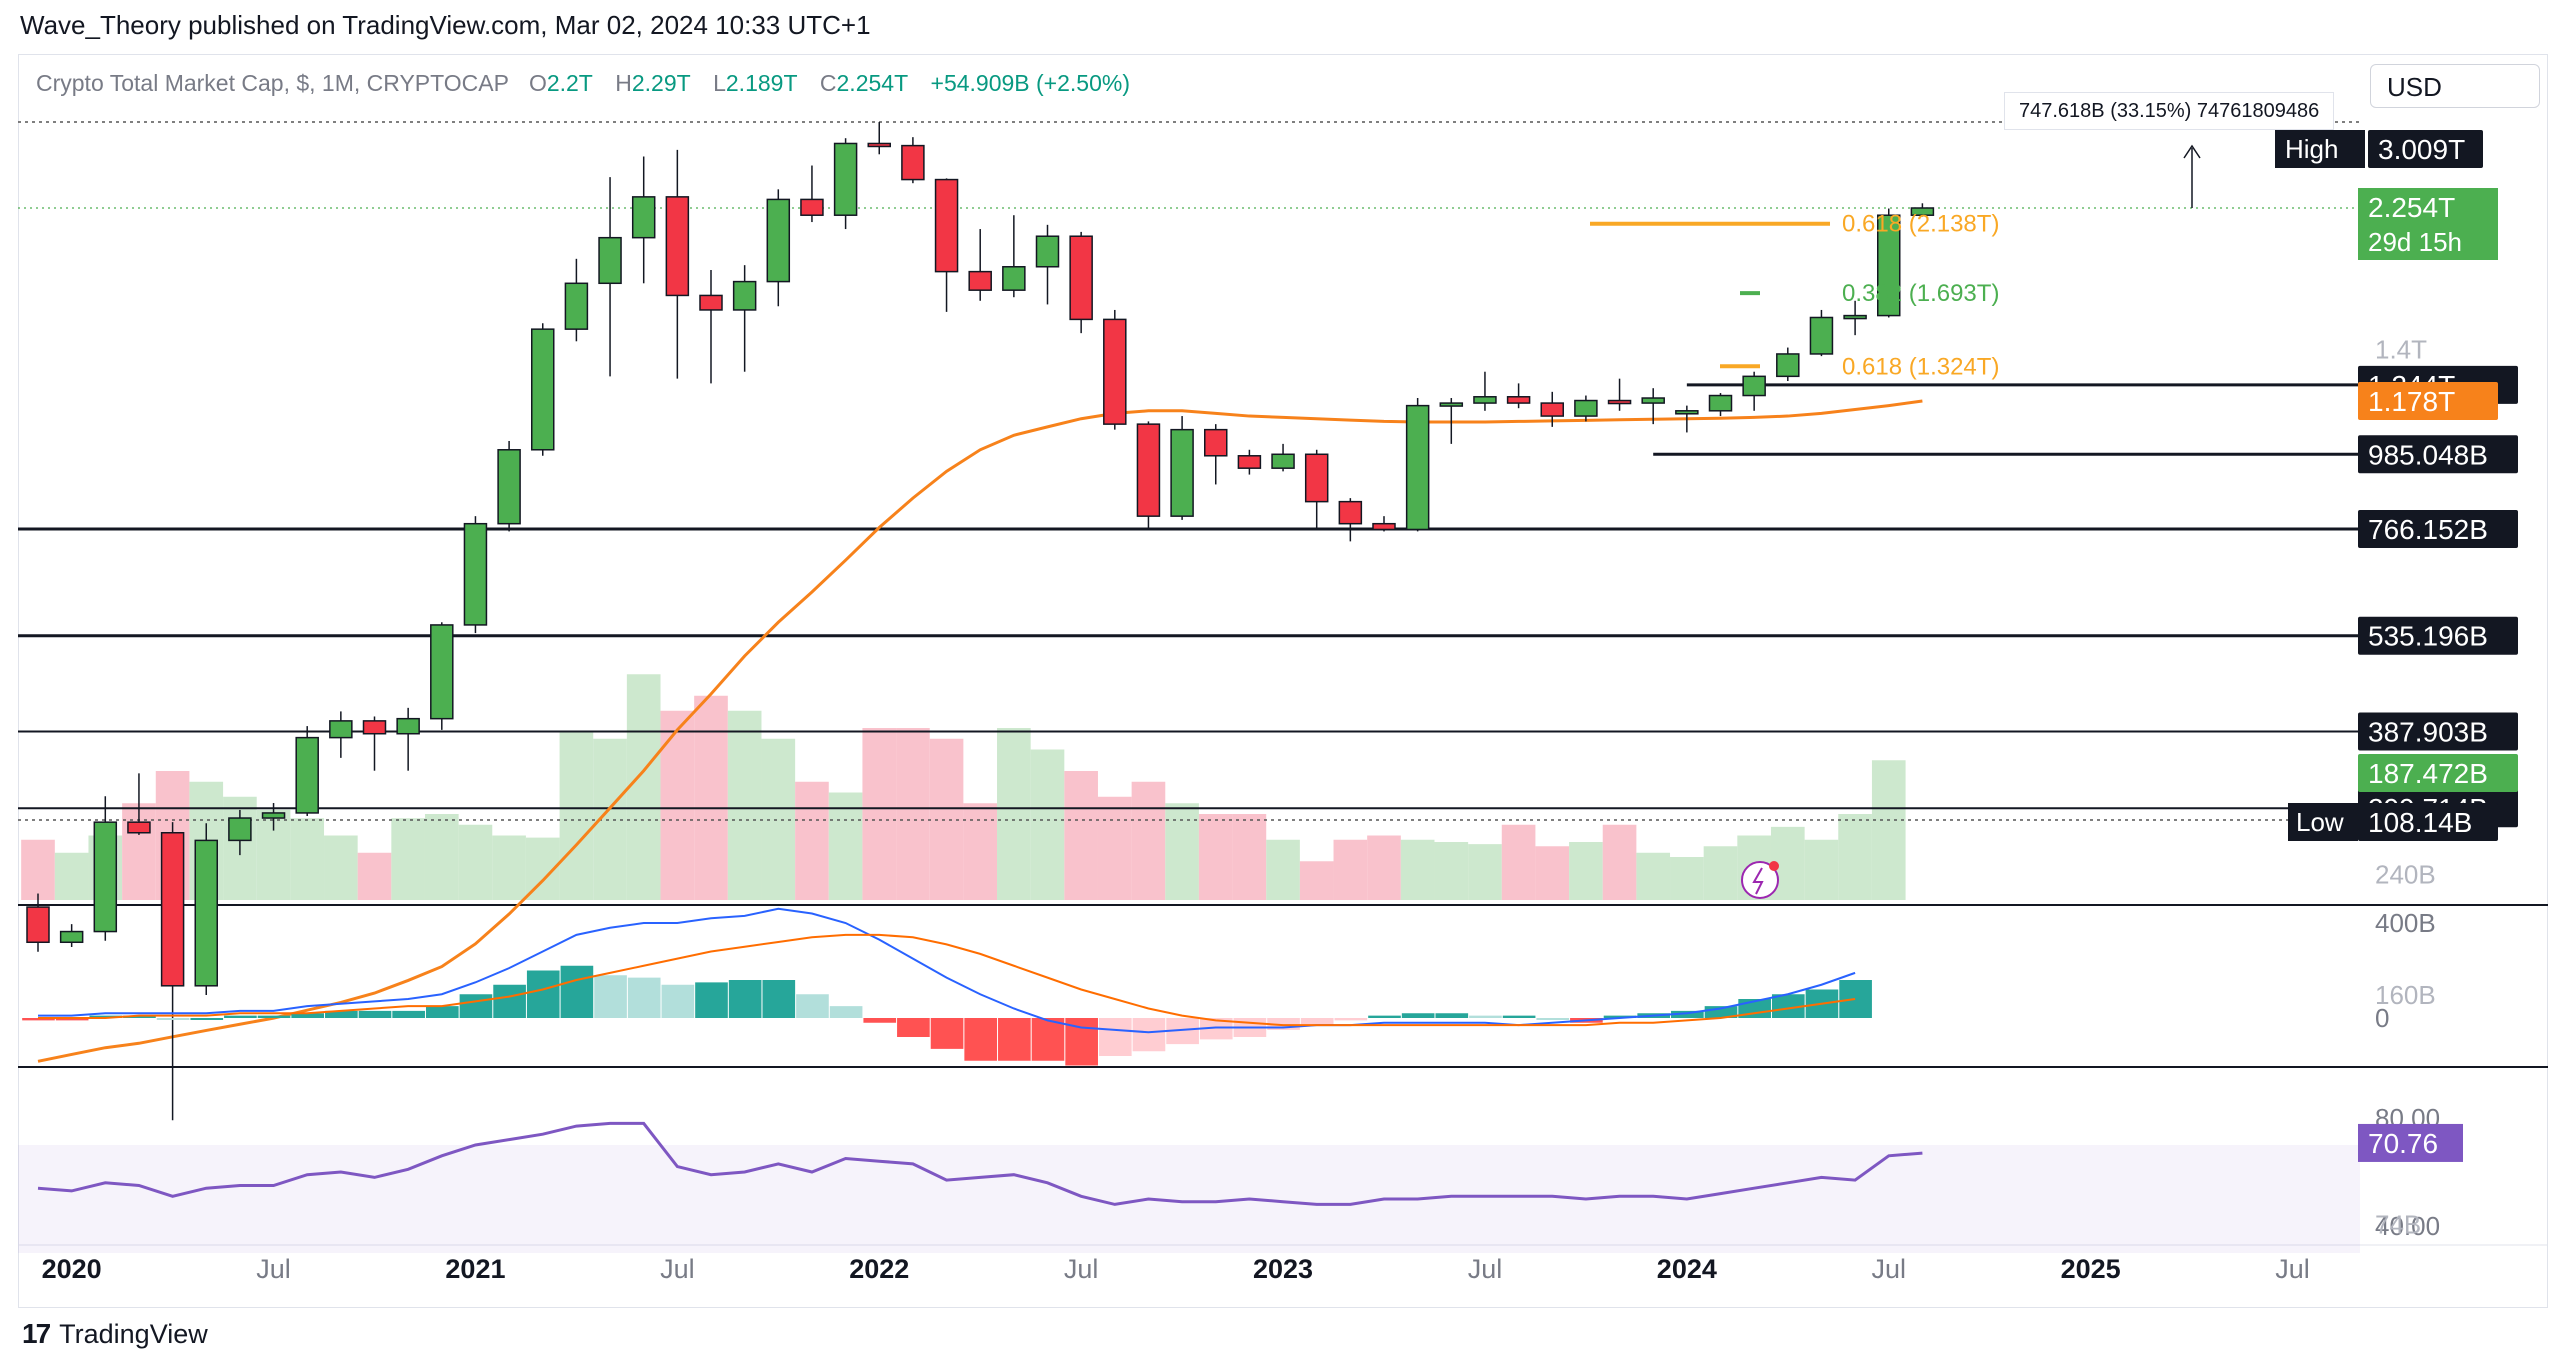 This screenshot has height=1372, width=2566. I want to click on time-axis-label: 2022, so click(879, 1269).